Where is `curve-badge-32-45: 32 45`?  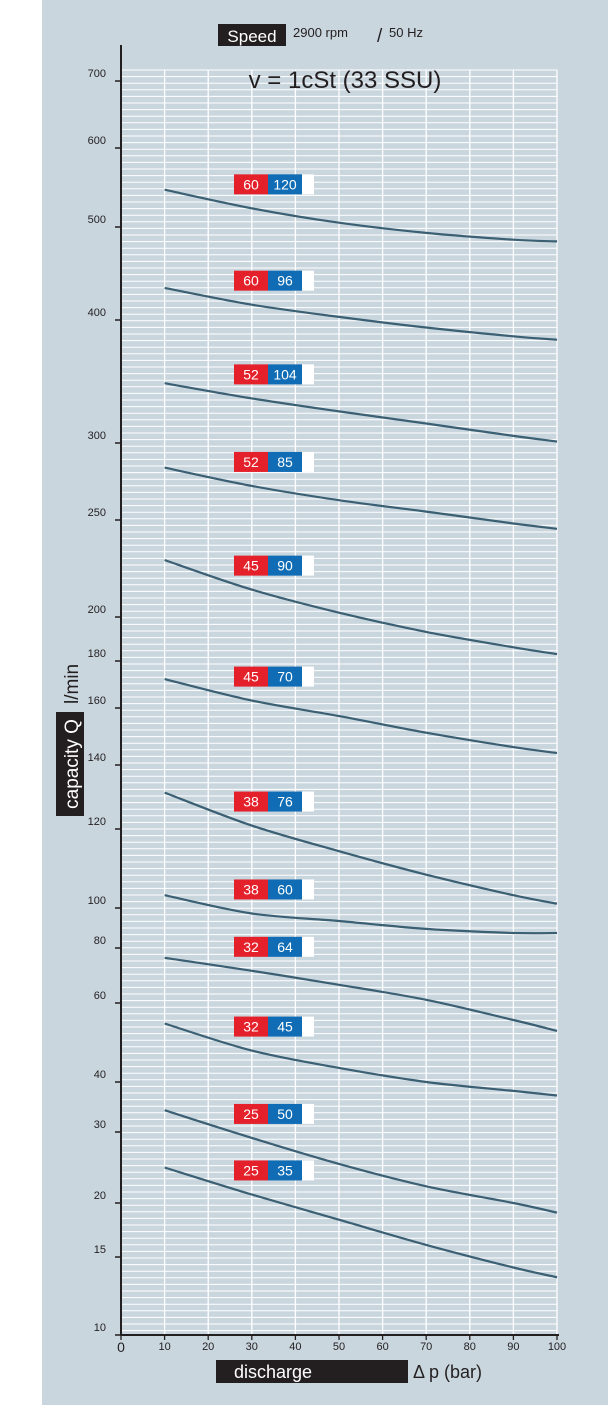
curve-badge-32-45: 32 45 is located at coordinates (274, 1026).